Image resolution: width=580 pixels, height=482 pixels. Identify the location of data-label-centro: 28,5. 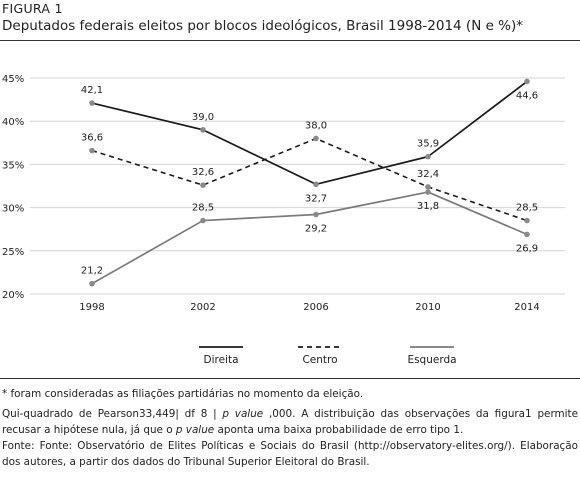
(527, 208).